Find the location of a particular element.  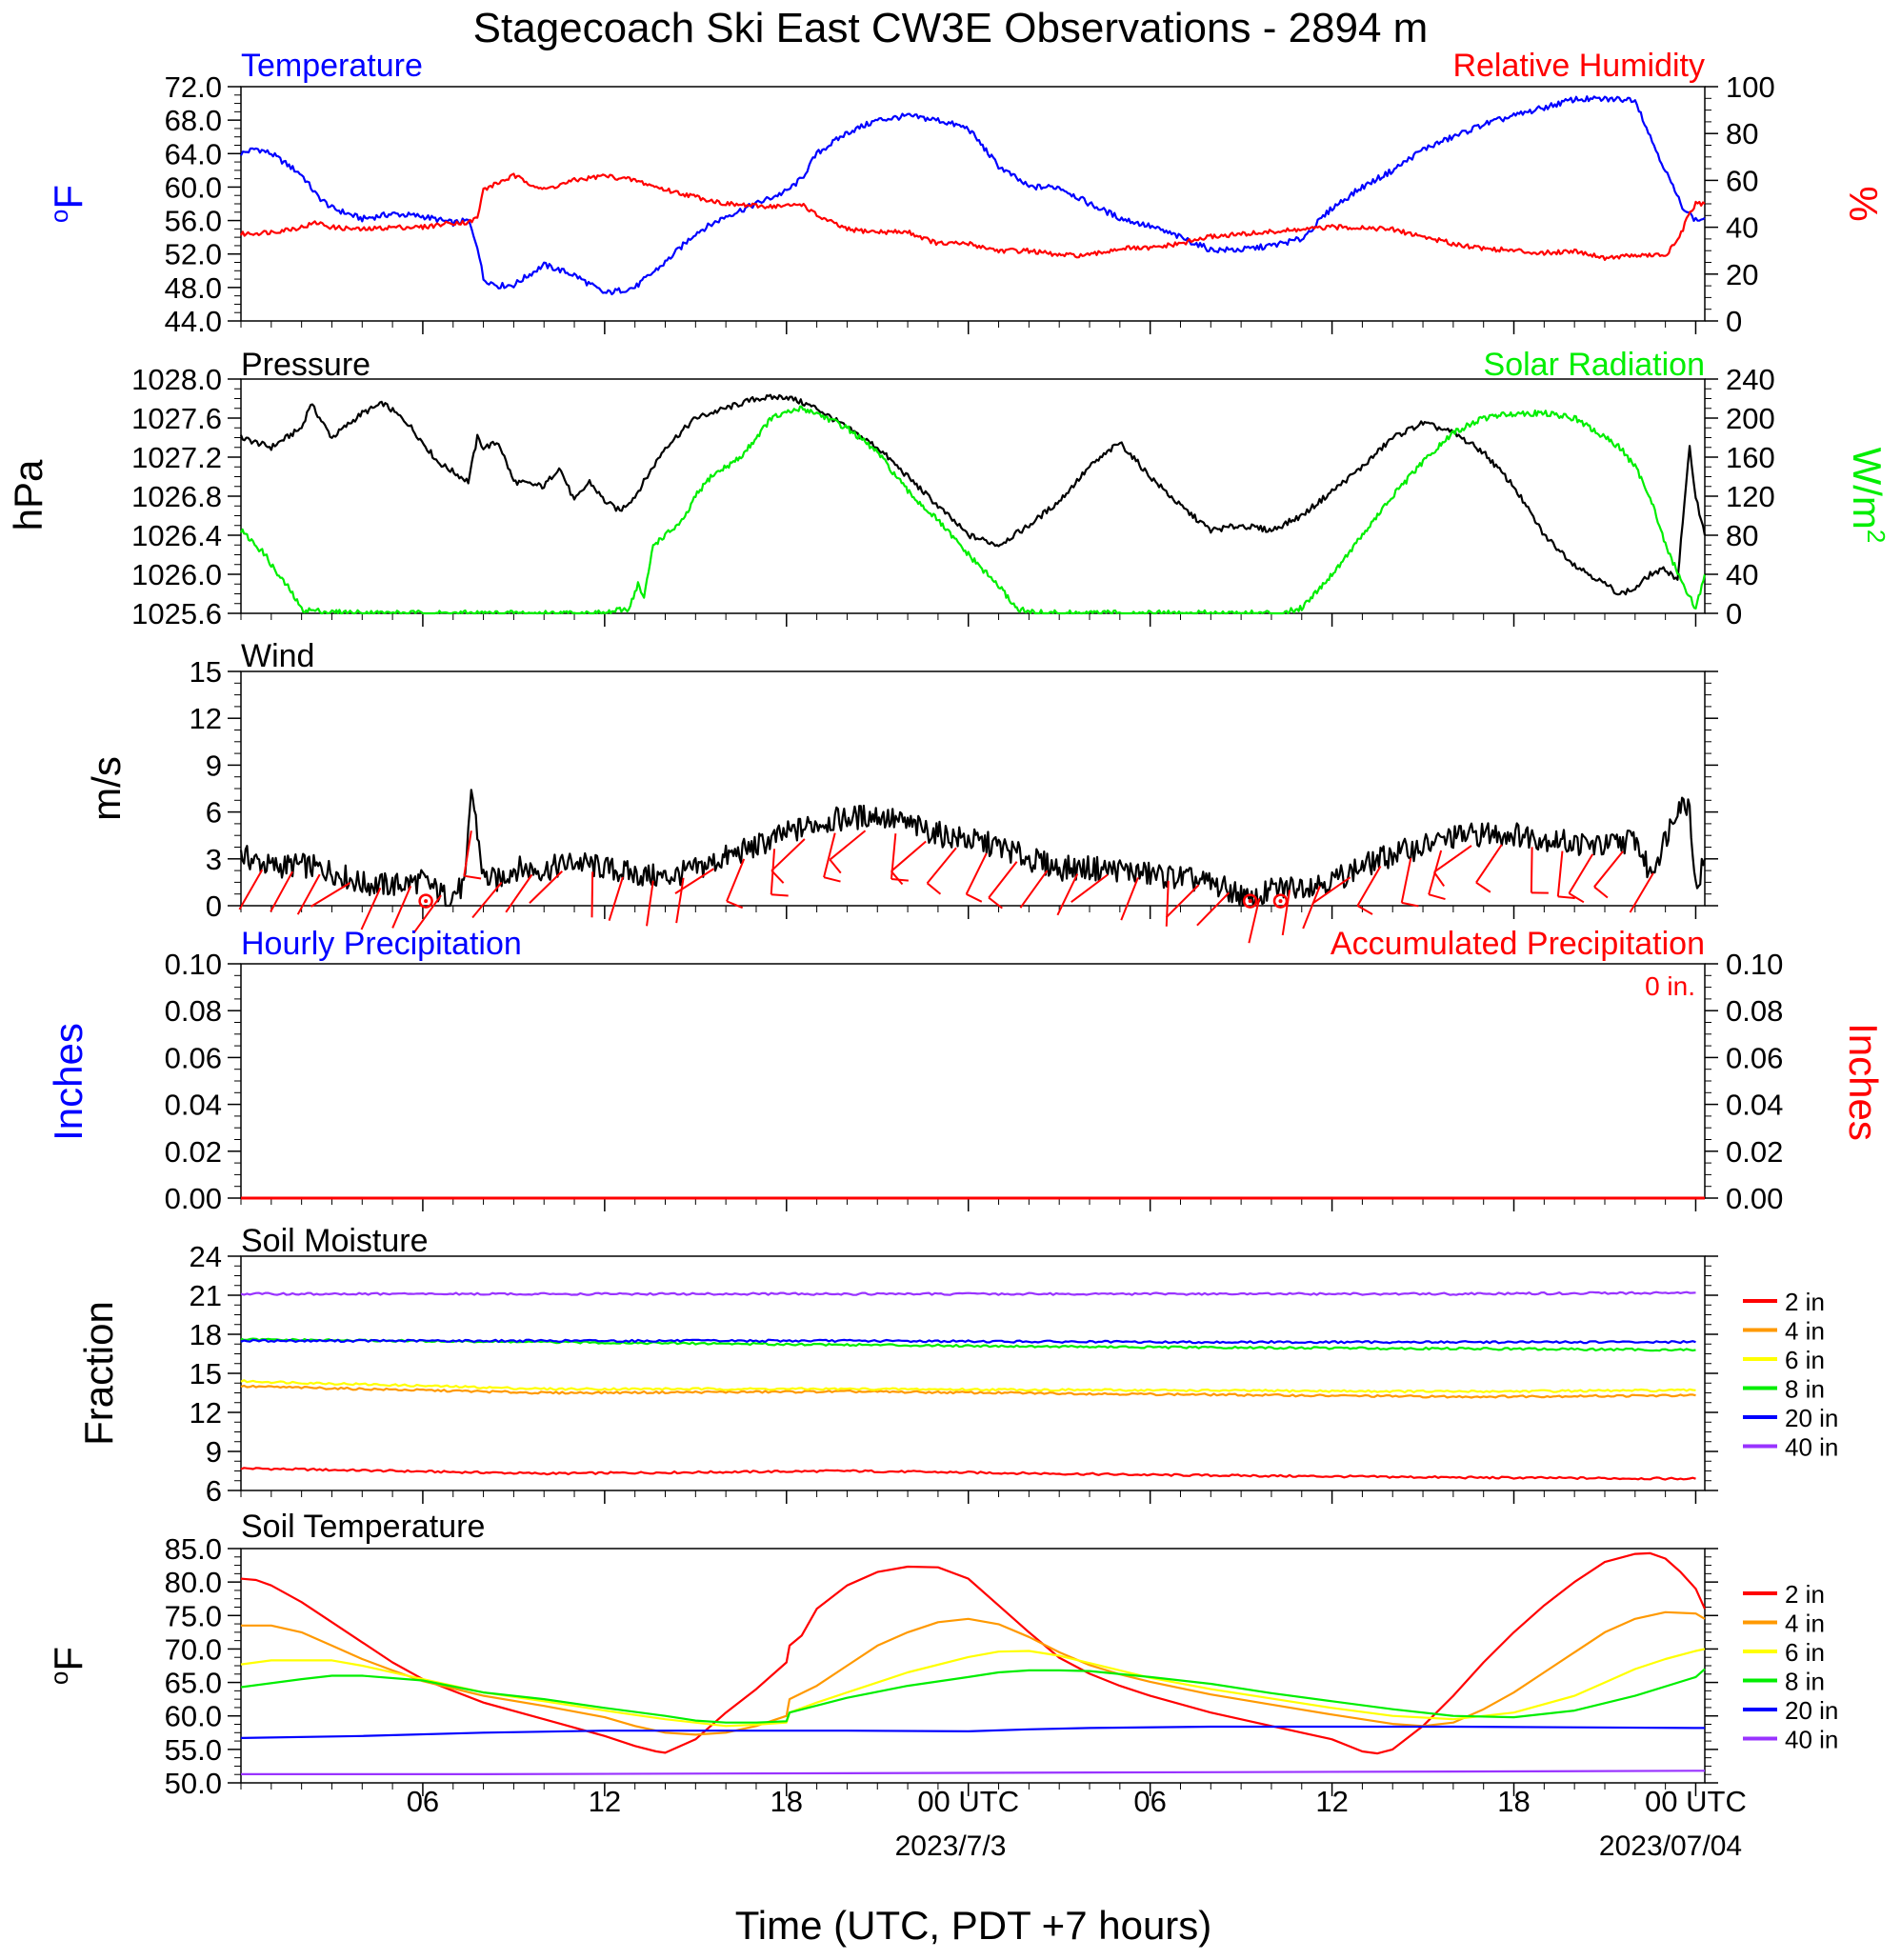

date-label-2: 2023/07/04 is located at coordinates (1670, 1846).